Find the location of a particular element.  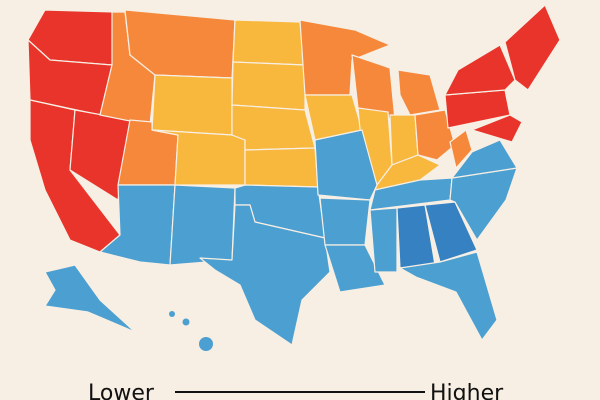

legend-high-label: Higher is located at coordinates (467, 390).